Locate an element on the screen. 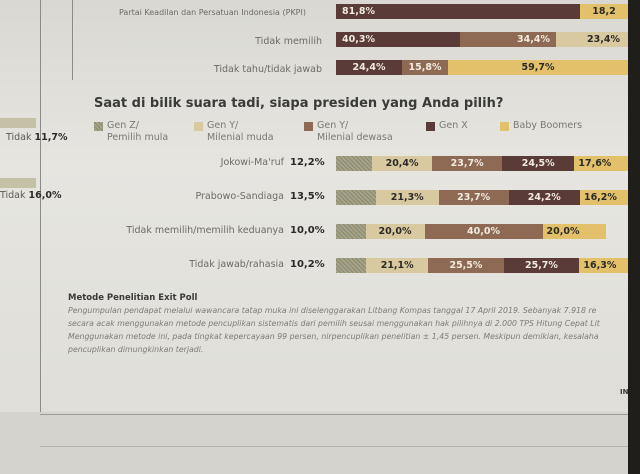  bar-tidak-tahu-seg-2: 15,8% is located at coordinates (425, 67).